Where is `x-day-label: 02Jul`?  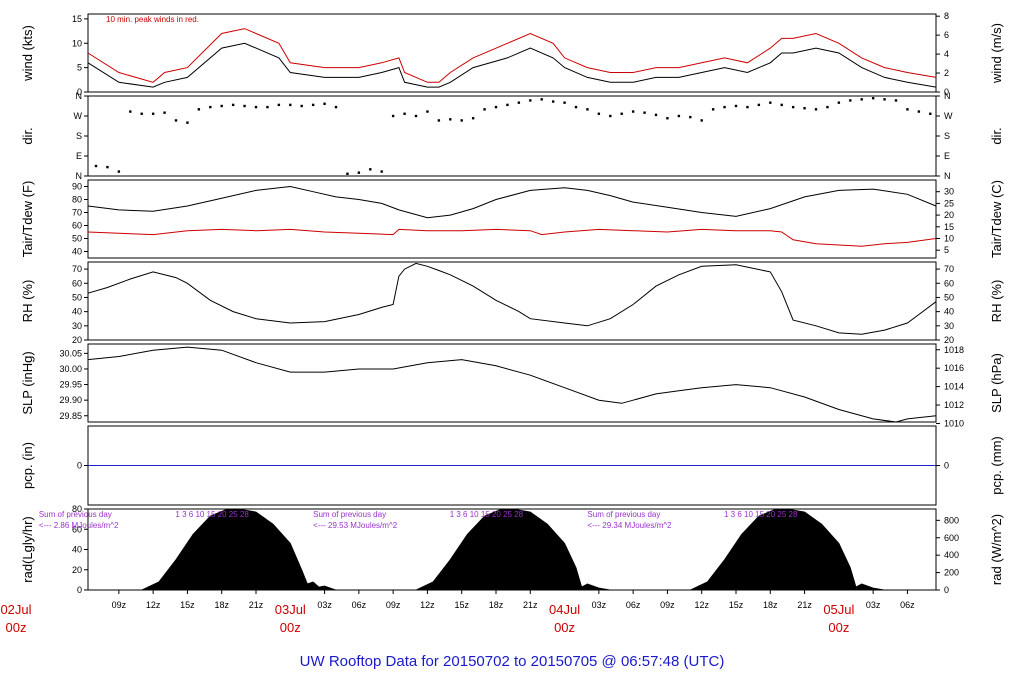
x-day-label: 02Jul is located at coordinates (15, 609).